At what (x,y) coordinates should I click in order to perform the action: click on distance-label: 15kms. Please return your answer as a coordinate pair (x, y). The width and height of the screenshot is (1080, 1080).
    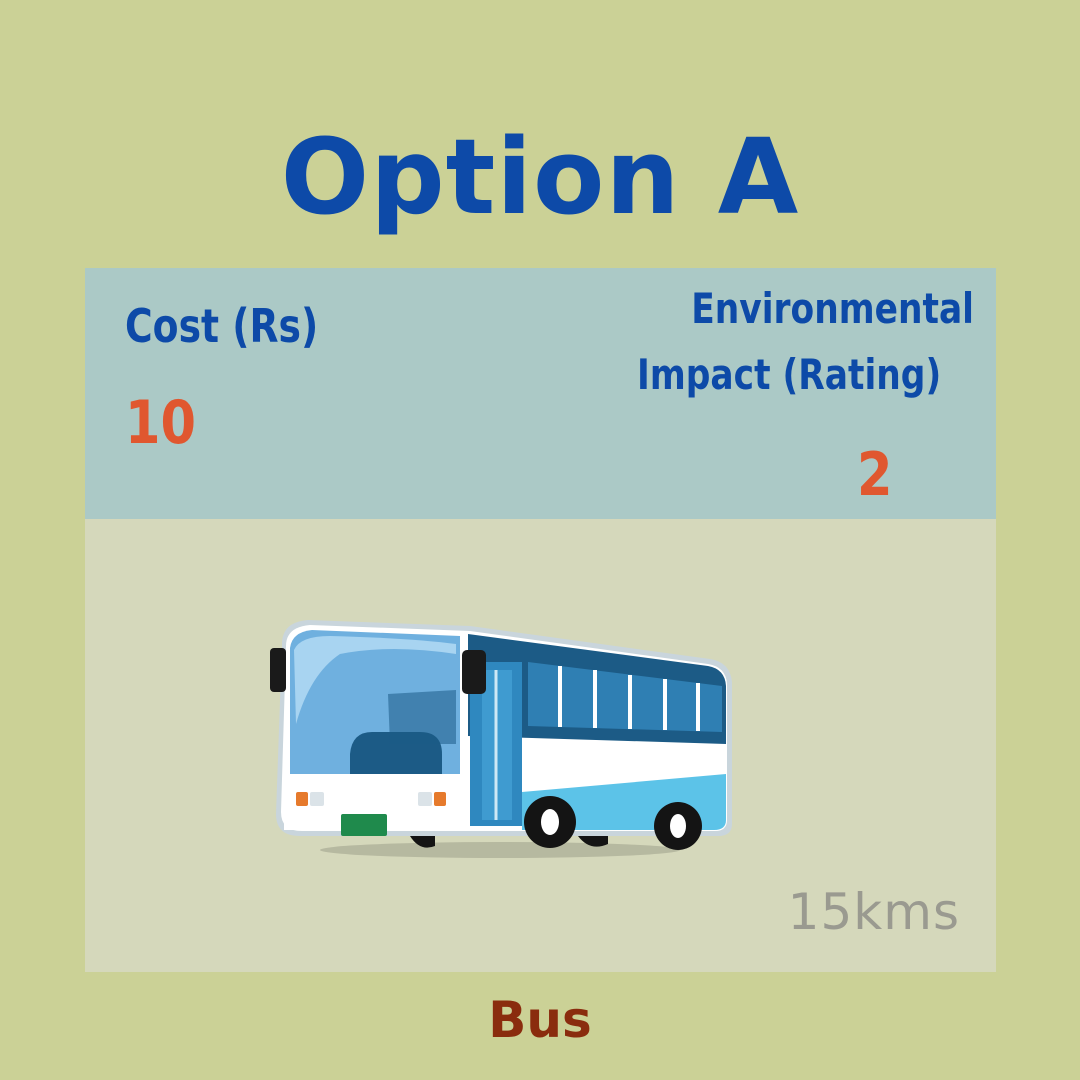
    Looking at the image, I should click on (873, 912).